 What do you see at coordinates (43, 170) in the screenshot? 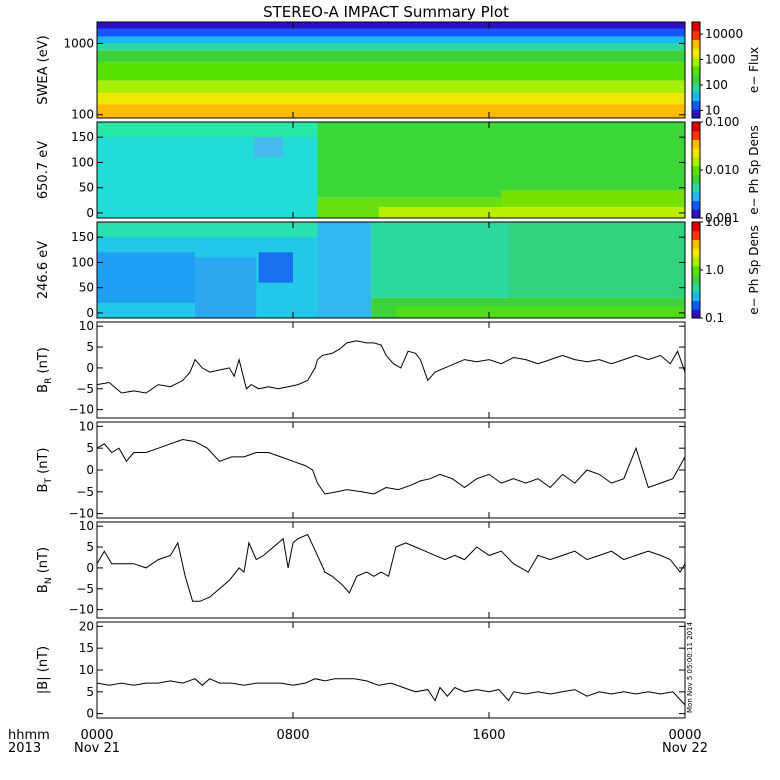
I see `y-axis-label: 650.7 eV` at bounding box center [43, 170].